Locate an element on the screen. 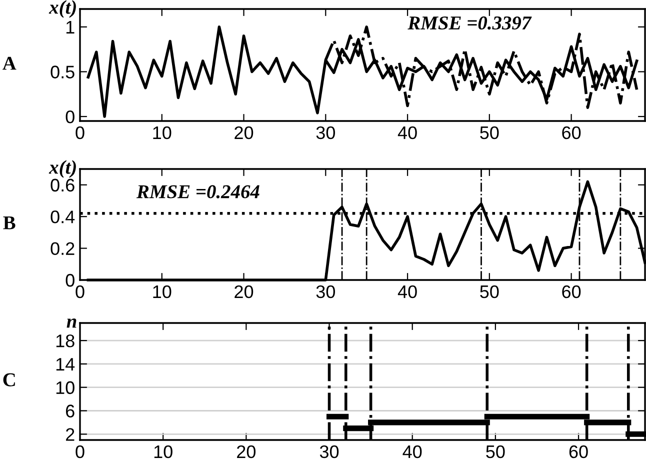 This screenshot has width=646, height=475. y-tick-label: 6 is located at coordinates (70, 411).